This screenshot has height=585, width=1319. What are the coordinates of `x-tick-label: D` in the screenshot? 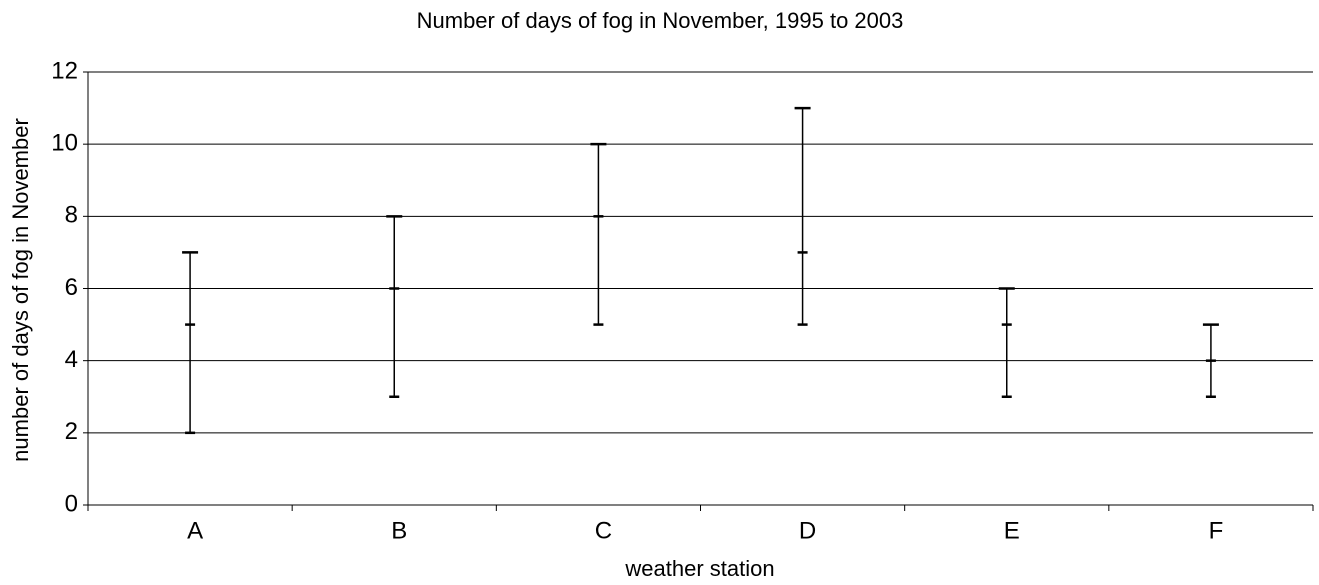 It's located at (807, 530).